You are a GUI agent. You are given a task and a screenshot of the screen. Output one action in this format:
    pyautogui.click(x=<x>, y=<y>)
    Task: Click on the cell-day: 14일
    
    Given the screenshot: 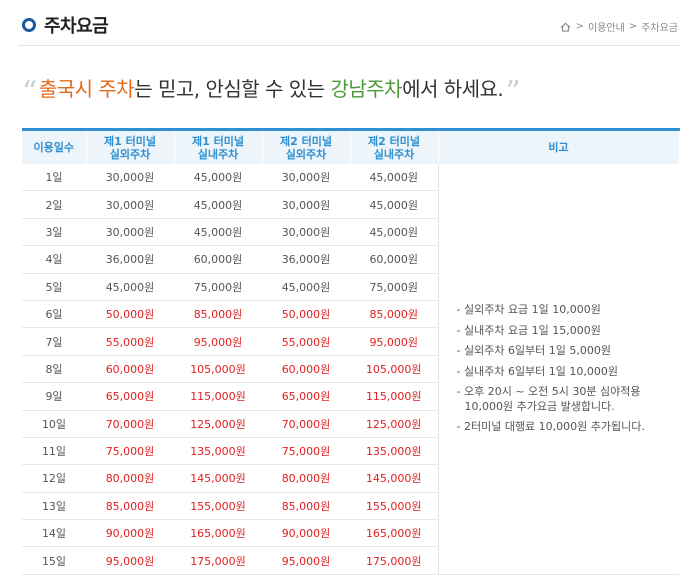 What is the action you would take?
    pyautogui.click(x=54, y=533)
    